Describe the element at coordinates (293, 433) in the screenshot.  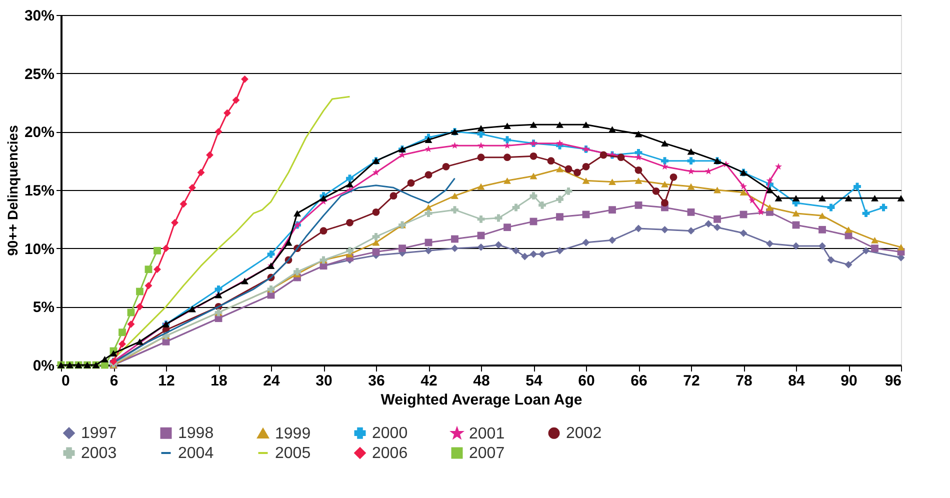
I see `legend-label: 1999` at that location.